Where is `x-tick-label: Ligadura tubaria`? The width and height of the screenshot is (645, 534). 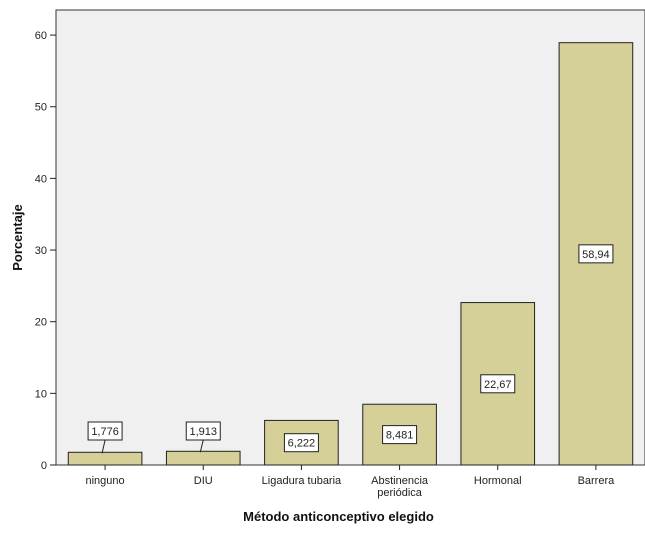 x-tick-label: Ligadura tubaria is located at coordinates (302, 481).